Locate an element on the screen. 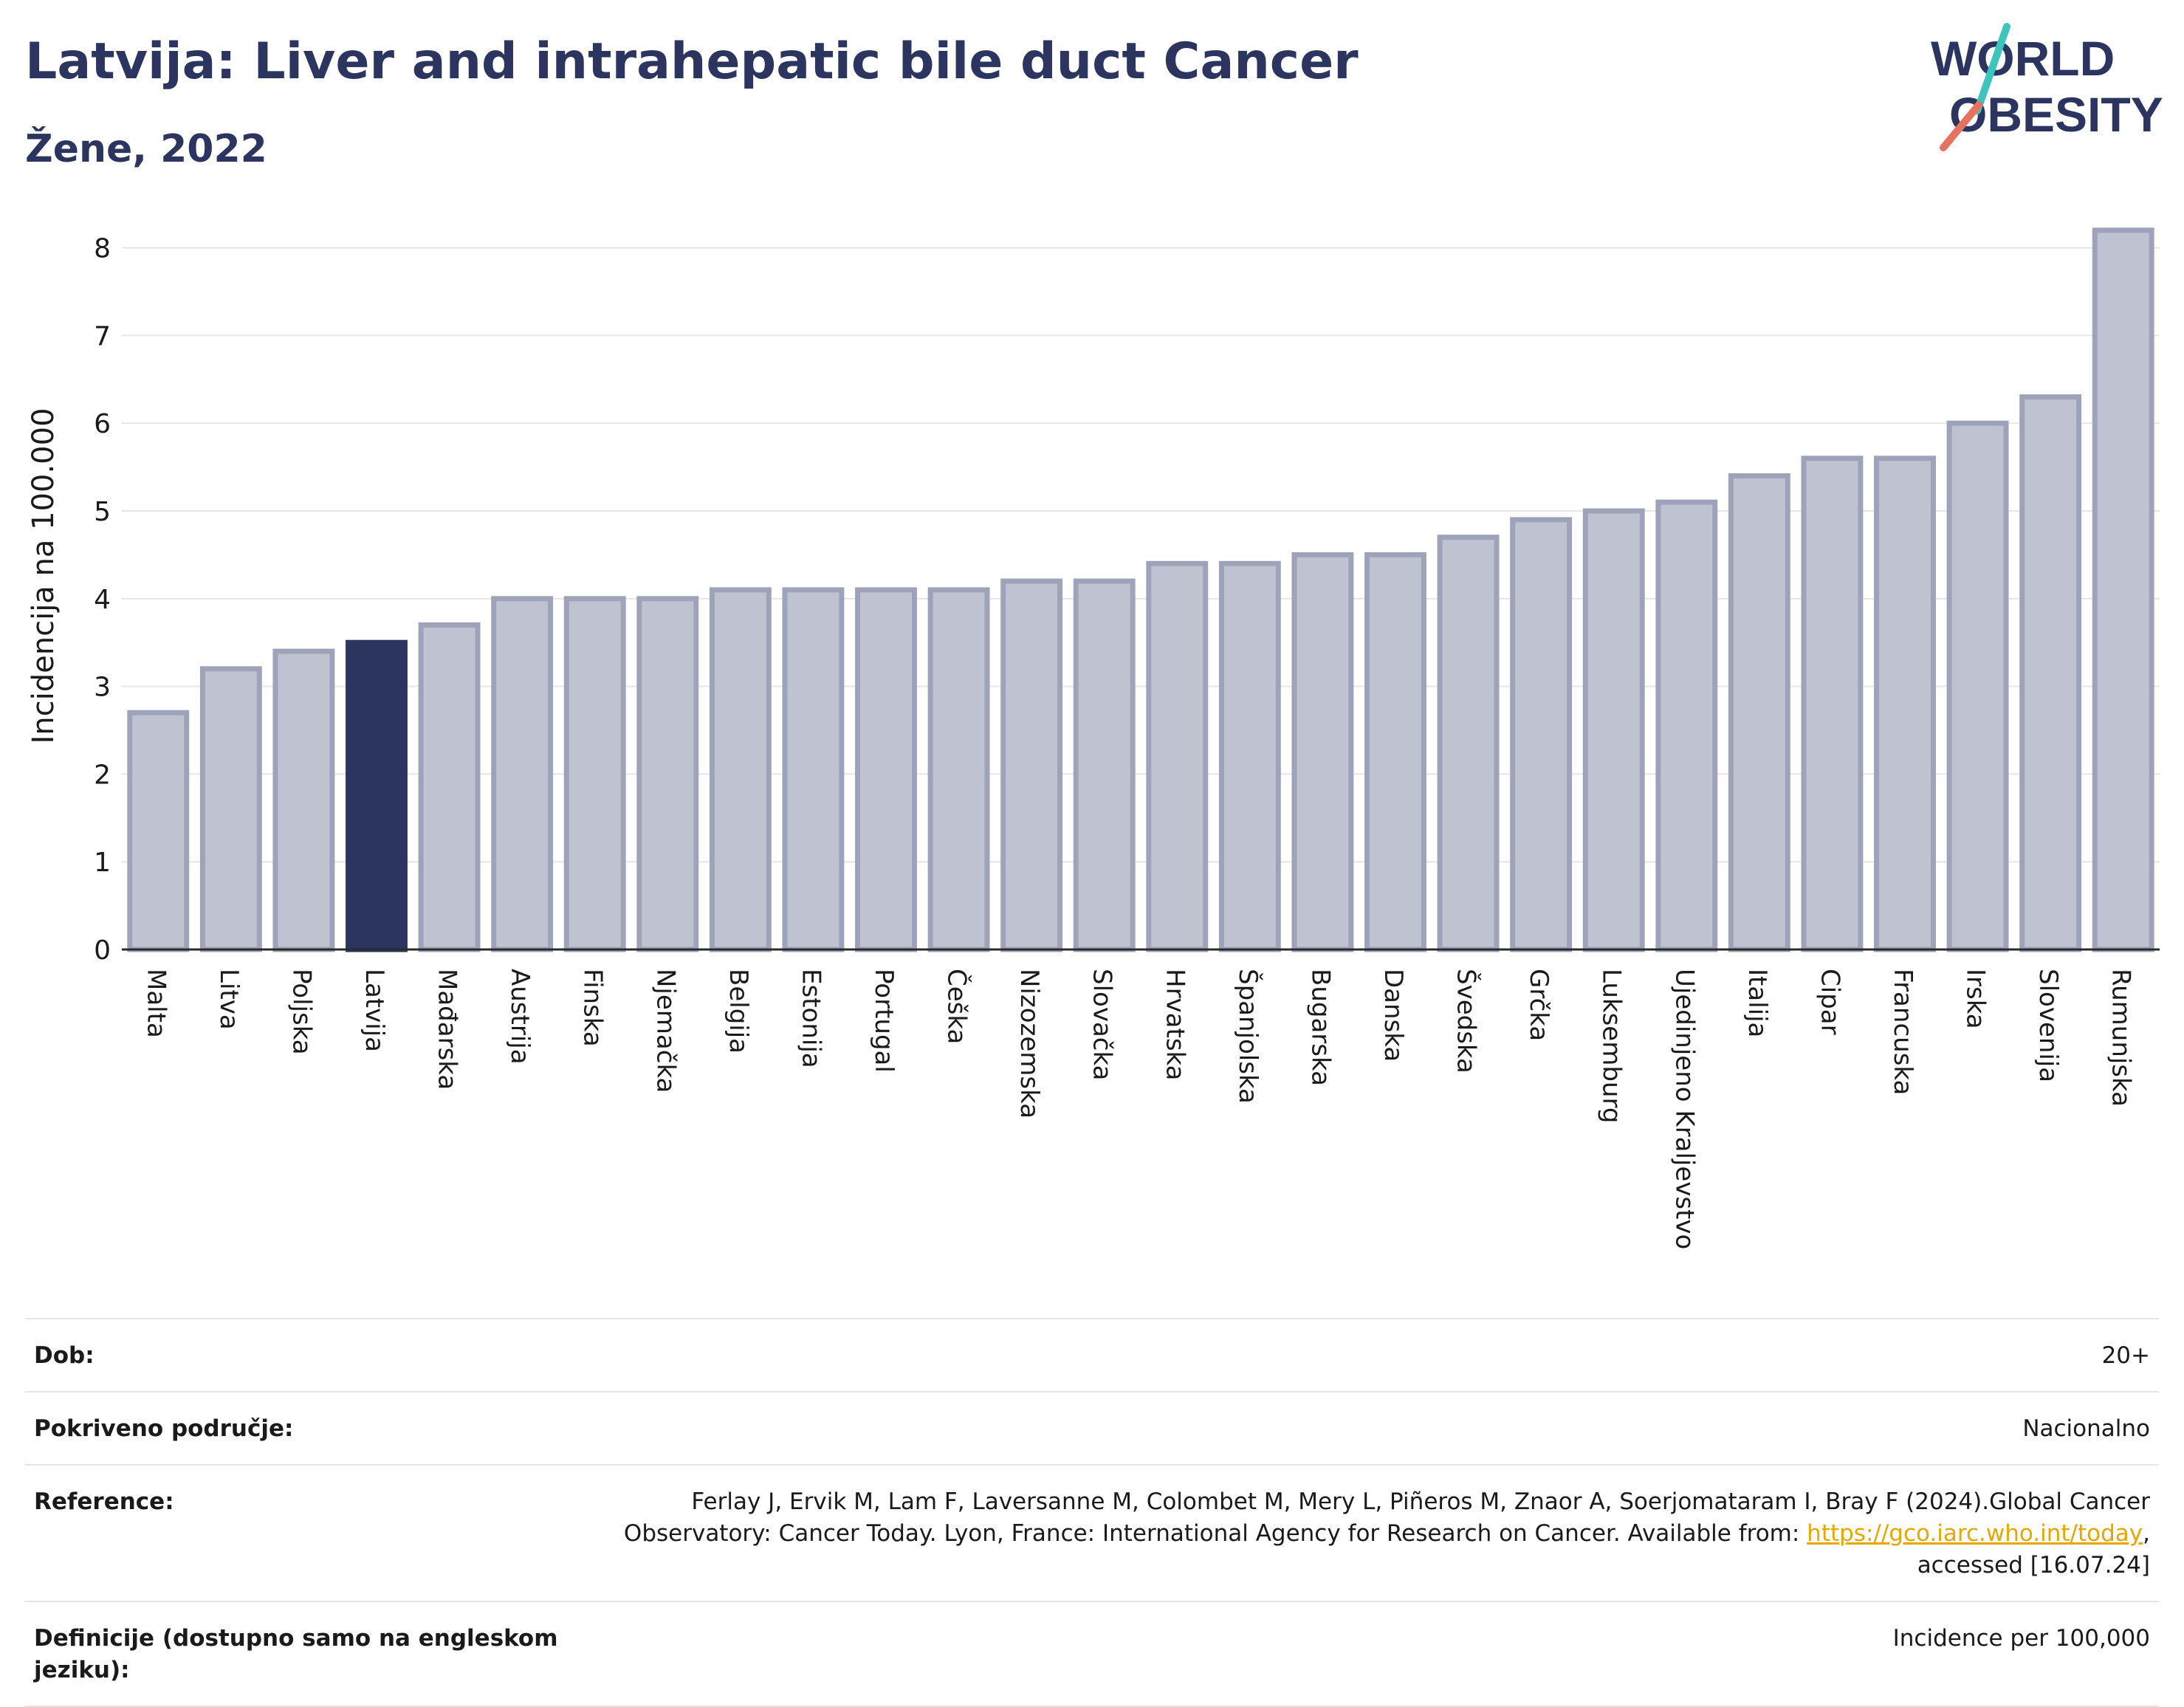 This screenshot has height=1707, width=2184. x-tick-label: Slovačka is located at coordinates (1103, 1024).